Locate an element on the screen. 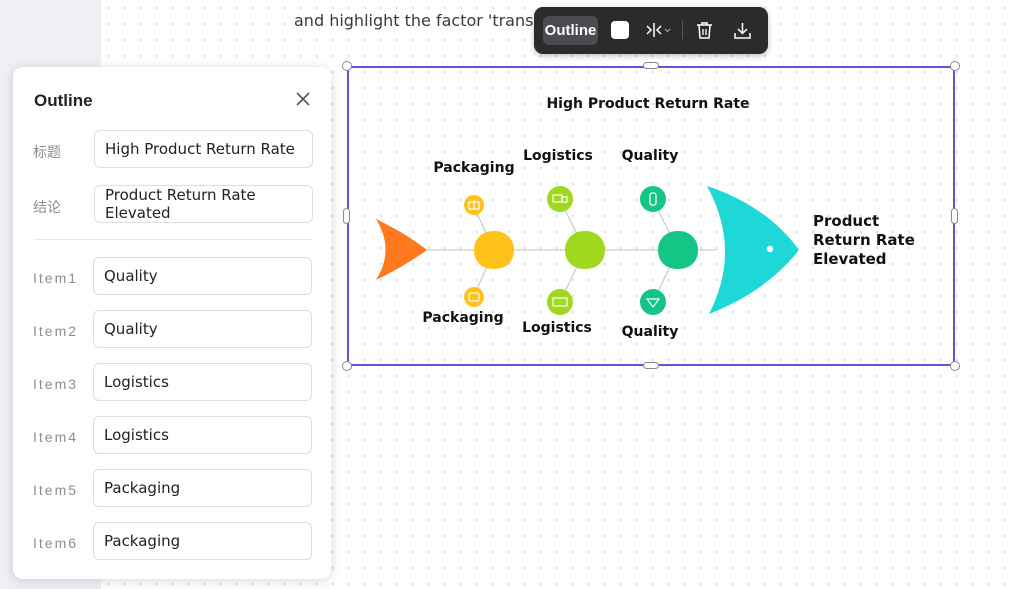 This screenshot has height=589, width=1016. panel-title: Outline is located at coordinates (63, 100).